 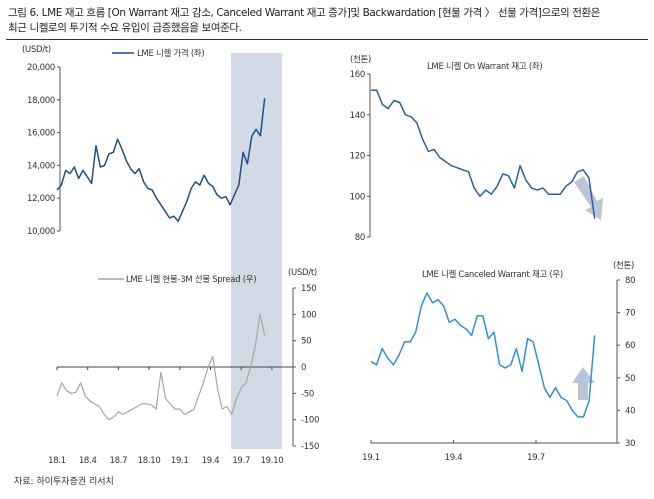 What do you see at coordinates (357, 116) in the screenshot?
I see `on-warrant-y-tick-label: 140` at bounding box center [357, 116].